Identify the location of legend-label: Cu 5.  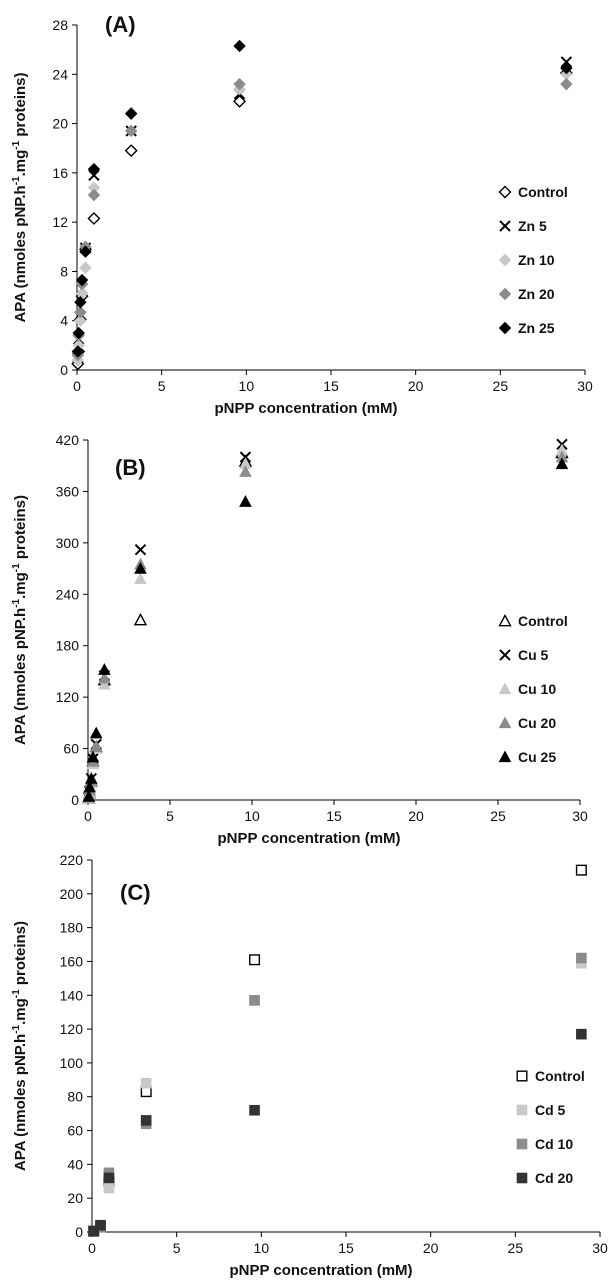
(533, 655).